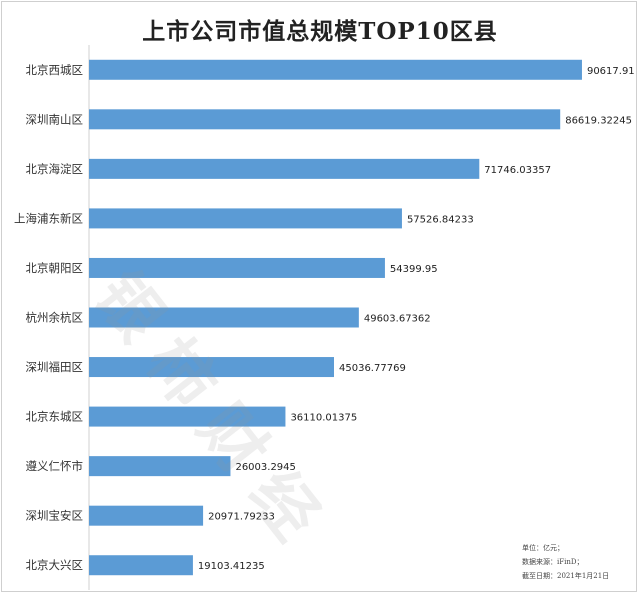 Image resolution: width=640 pixels, height=595 pixels. I want to click on category-label: 深圳南山区, so click(55, 119).